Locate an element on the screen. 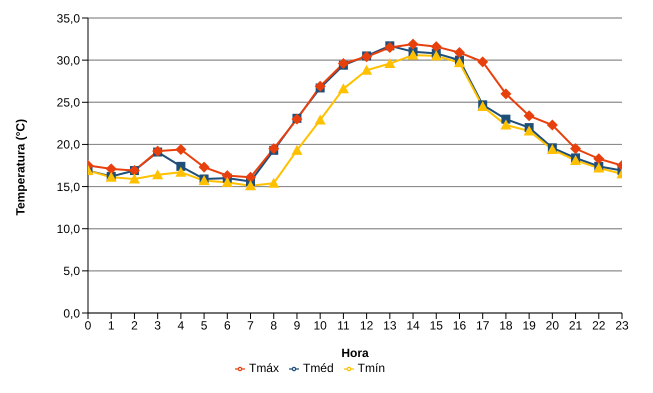 The width and height of the screenshot is (653, 393). x-tick-label: 10 is located at coordinates (320, 325).